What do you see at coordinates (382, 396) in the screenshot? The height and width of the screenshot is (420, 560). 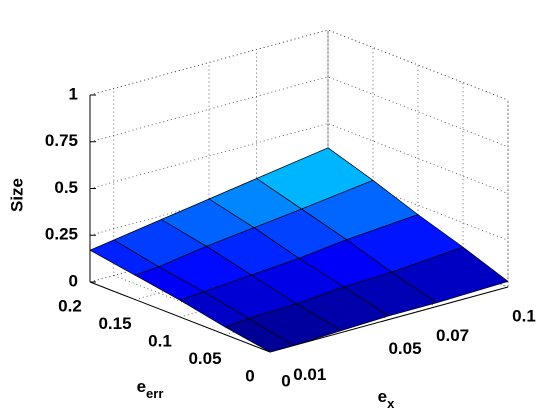 I see `x-axis-label-base: e` at bounding box center [382, 396].